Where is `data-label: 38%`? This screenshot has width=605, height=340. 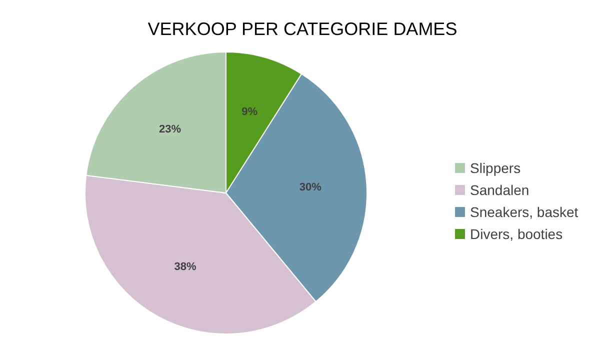 data-label: 38% is located at coordinates (185, 267).